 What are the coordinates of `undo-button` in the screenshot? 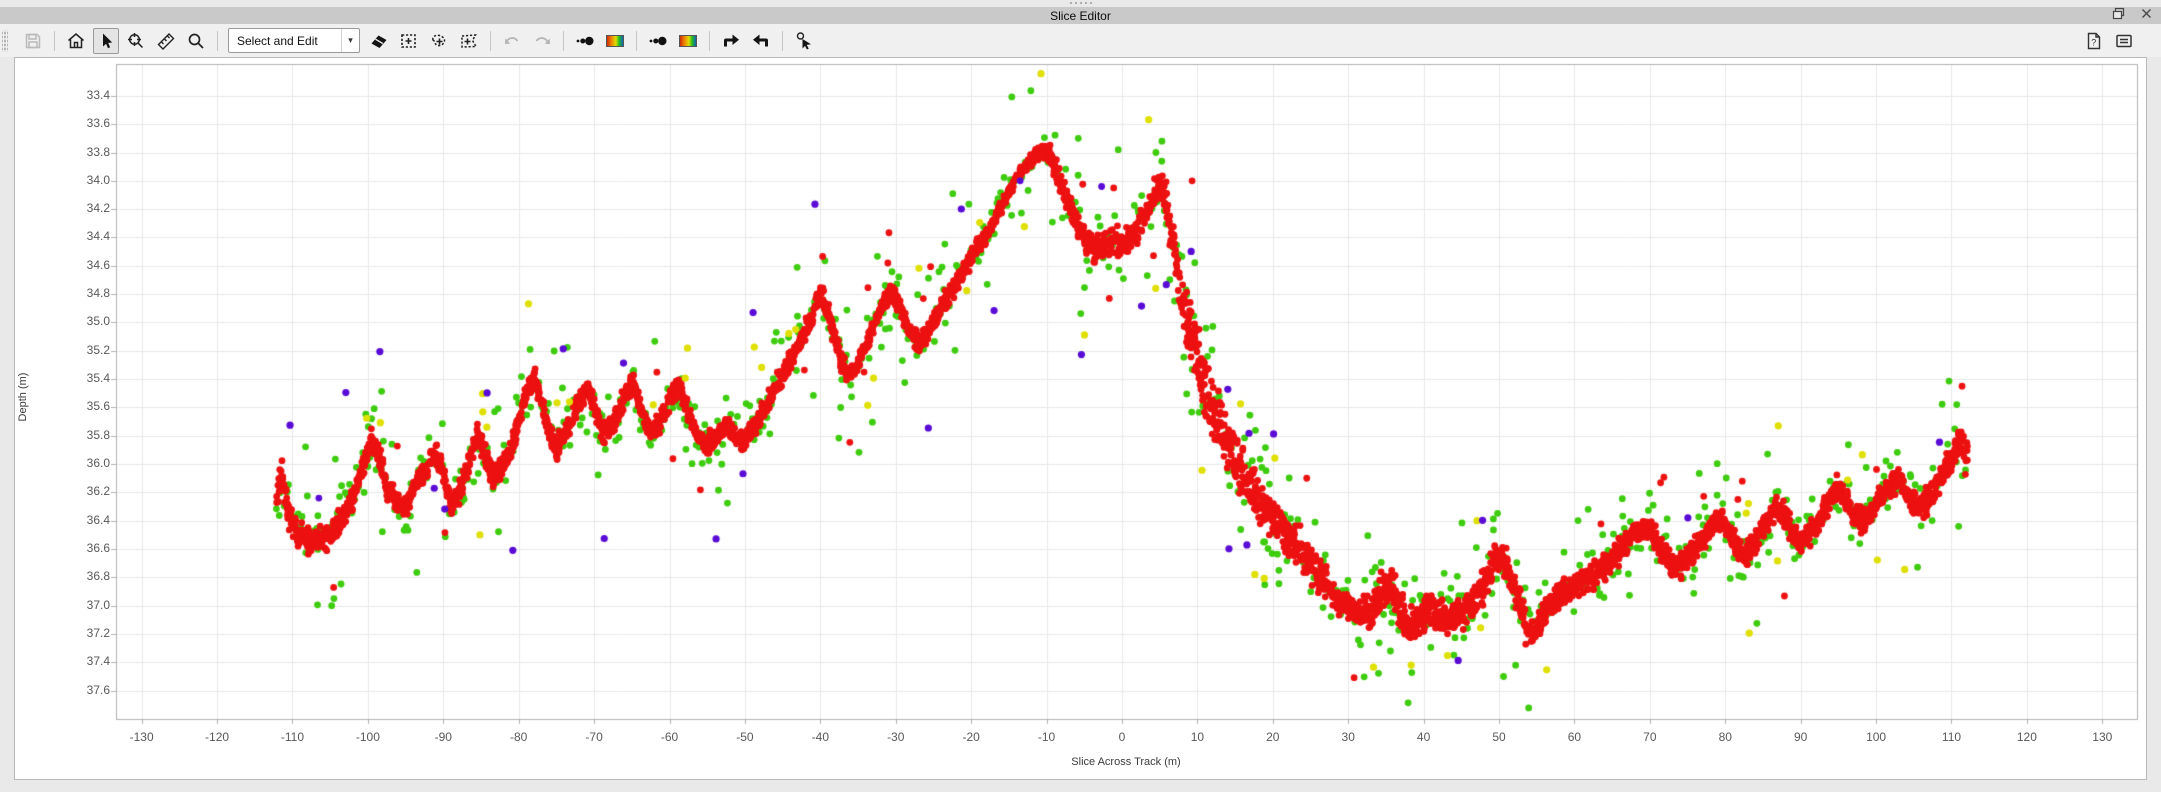 It's located at (512, 41).